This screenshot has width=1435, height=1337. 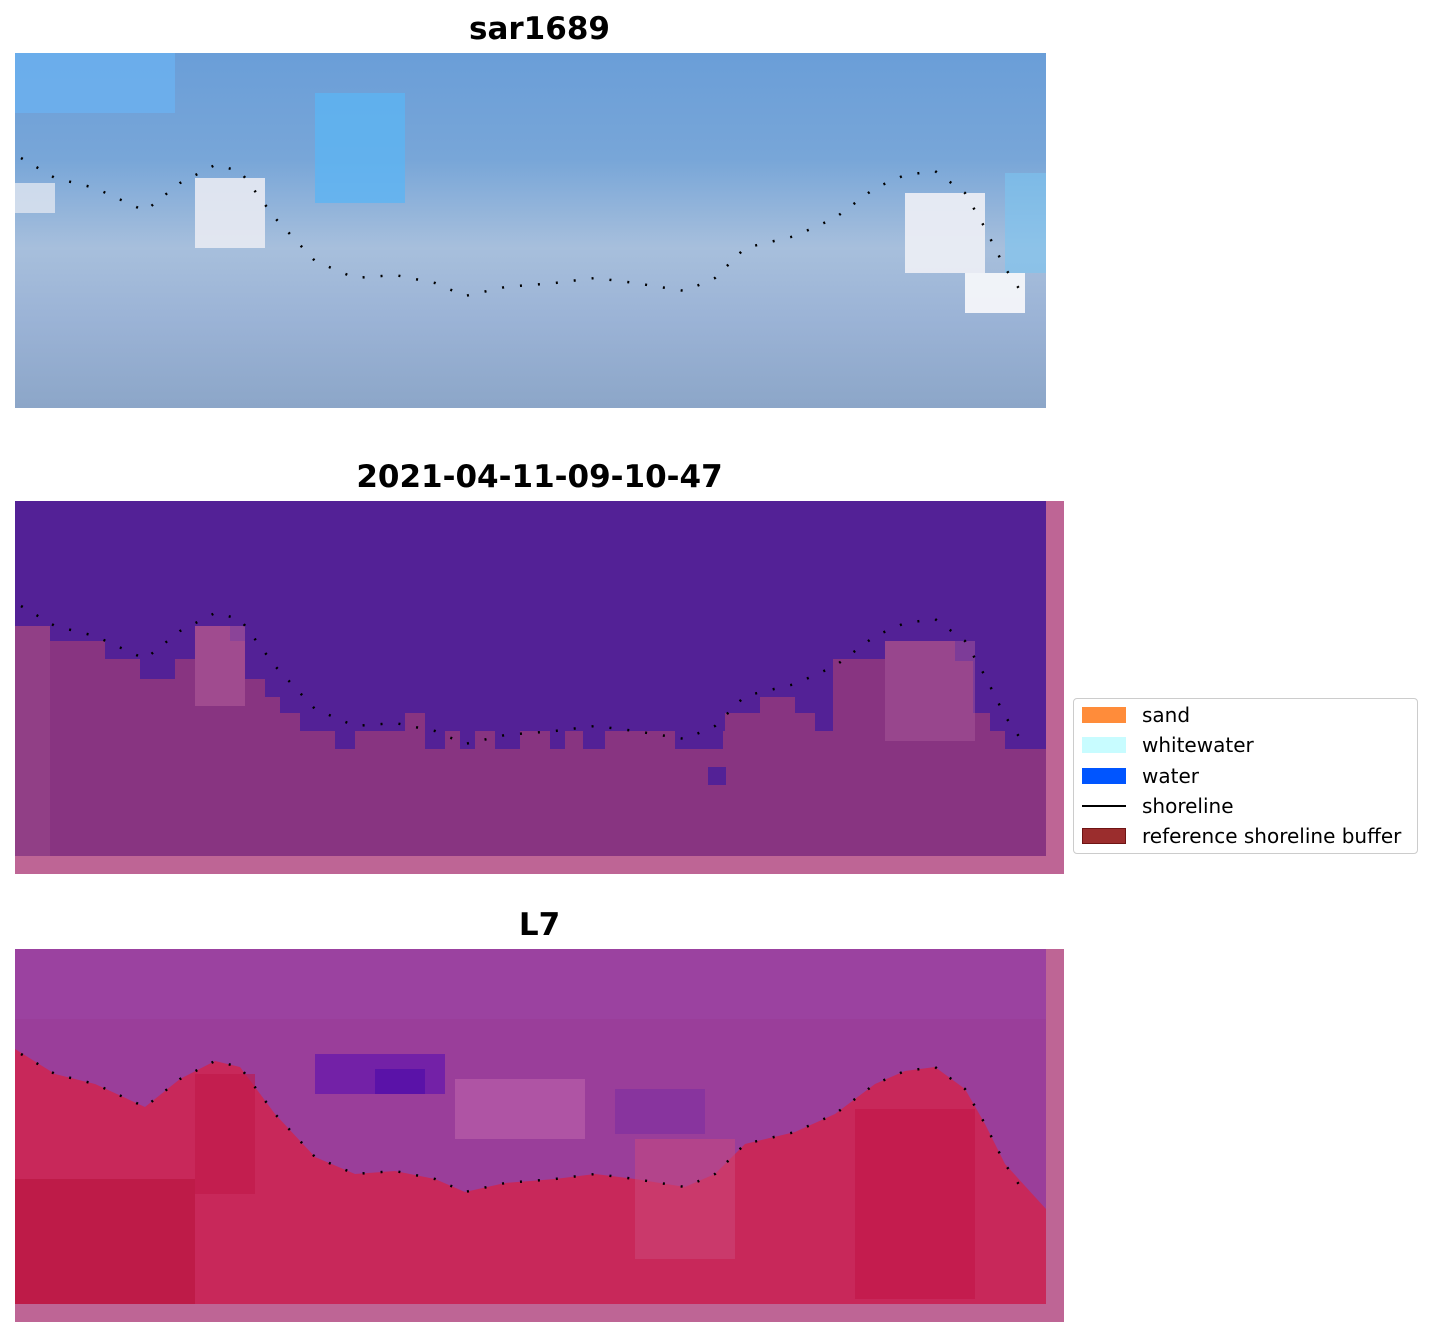 I want to click on legend-label: sand, so click(x=1166, y=715).